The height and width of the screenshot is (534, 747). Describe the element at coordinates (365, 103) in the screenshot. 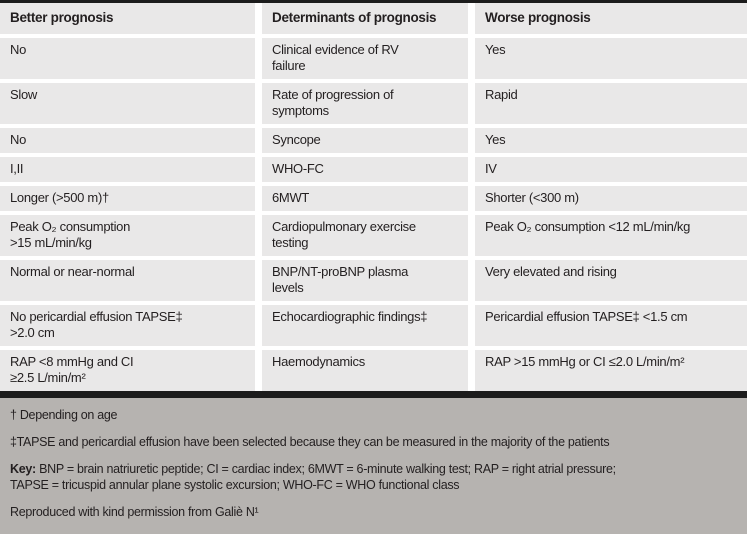

I see `cell-progression-determinant: Rate of progression of symptoms` at that location.